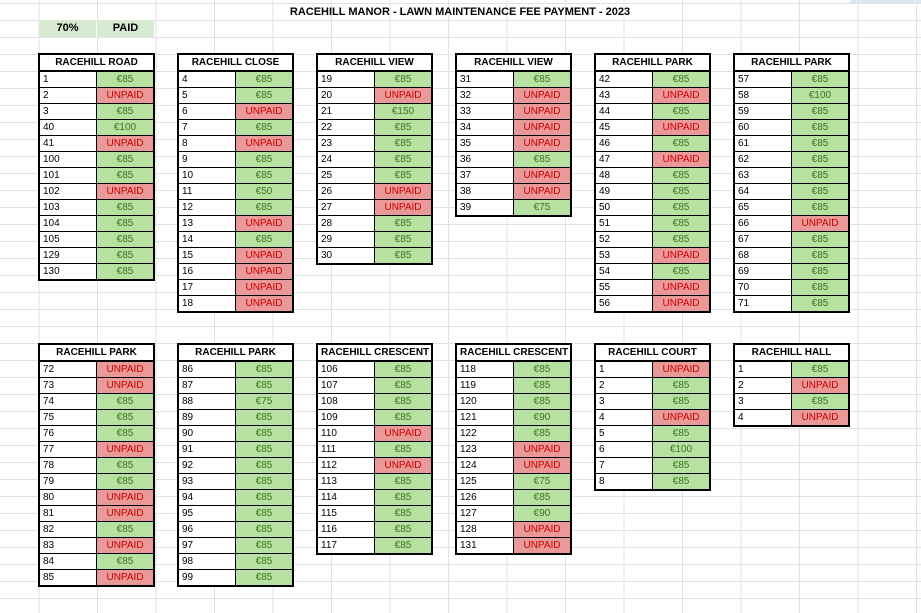  Describe the element at coordinates (345, 401) in the screenshot. I see `house-number-cell: 108` at that location.